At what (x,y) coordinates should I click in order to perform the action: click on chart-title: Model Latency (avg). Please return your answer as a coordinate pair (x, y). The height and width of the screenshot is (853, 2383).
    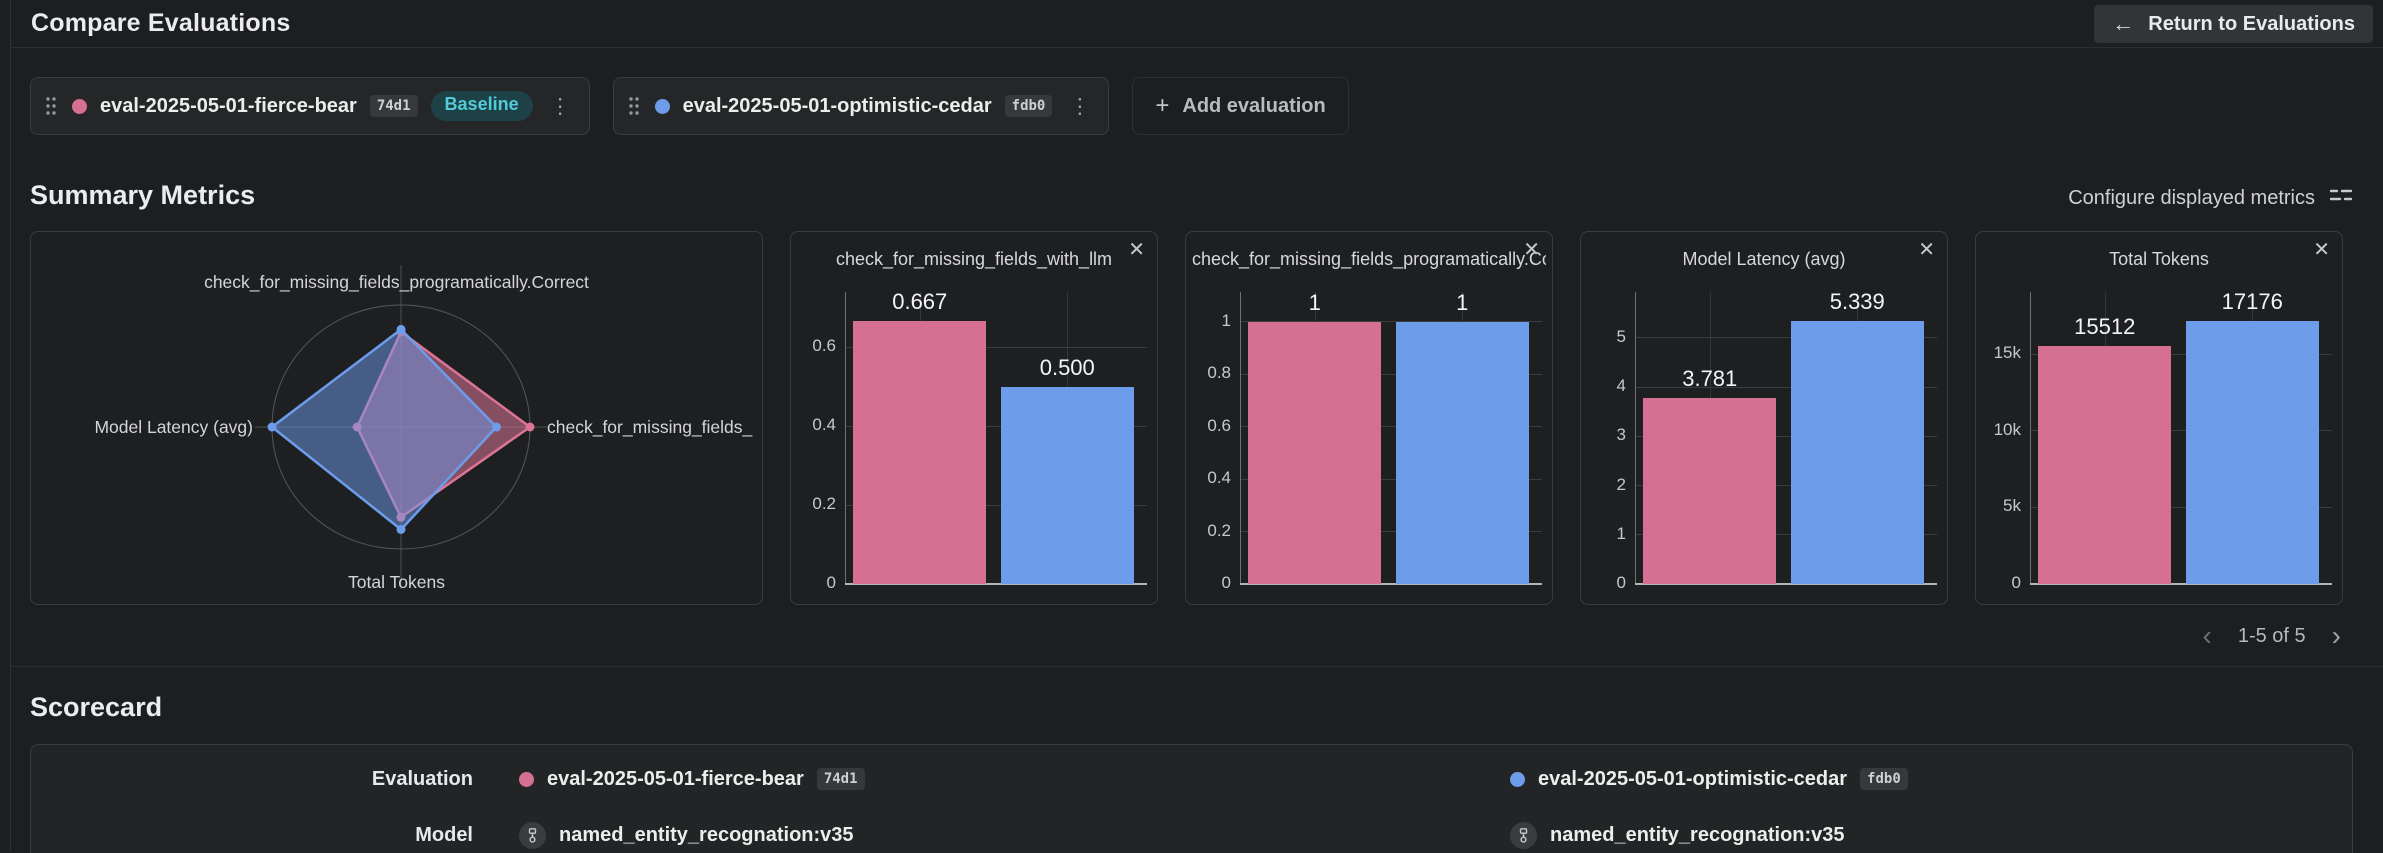
    Looking at the image, I should click on (1764, 259).